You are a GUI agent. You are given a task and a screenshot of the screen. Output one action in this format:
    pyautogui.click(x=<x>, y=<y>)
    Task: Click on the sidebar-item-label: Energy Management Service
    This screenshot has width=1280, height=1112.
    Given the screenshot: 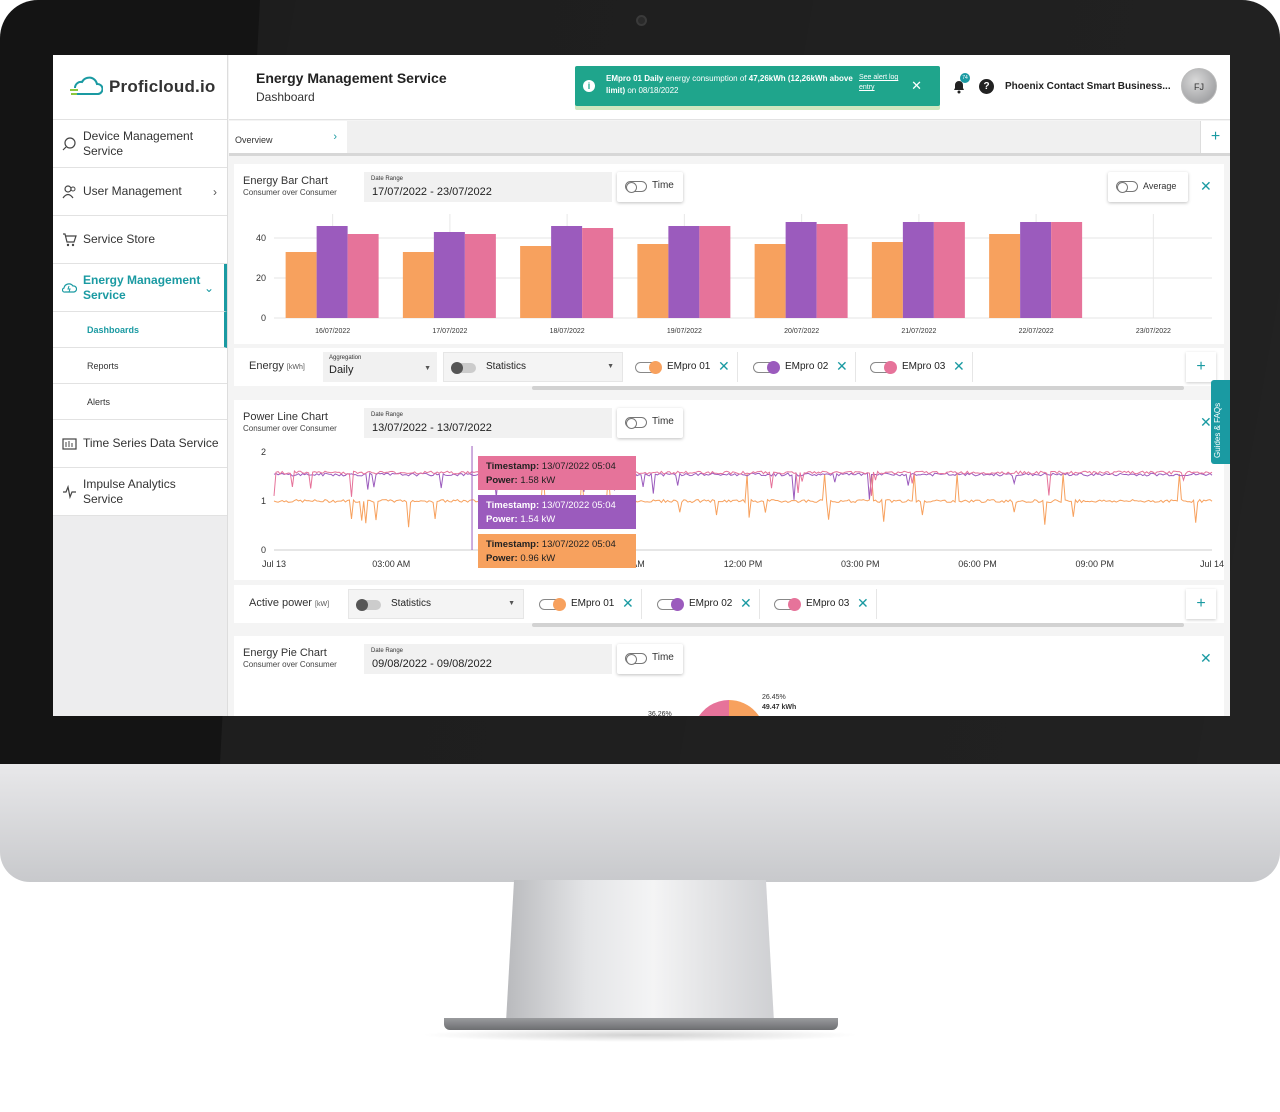 What is the action you would take?
    pyautogui.click(x=142, y=287)
    